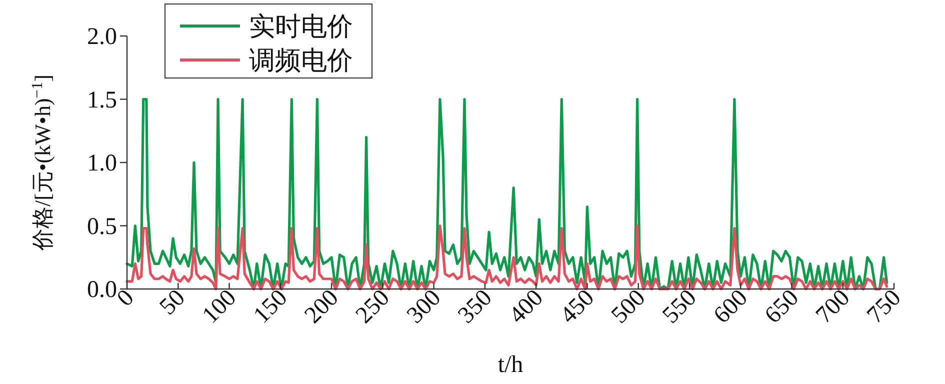  Describe the element at coordinates (301, 26) in the screenshot. I see `legend-label: 实时电价` at that location.